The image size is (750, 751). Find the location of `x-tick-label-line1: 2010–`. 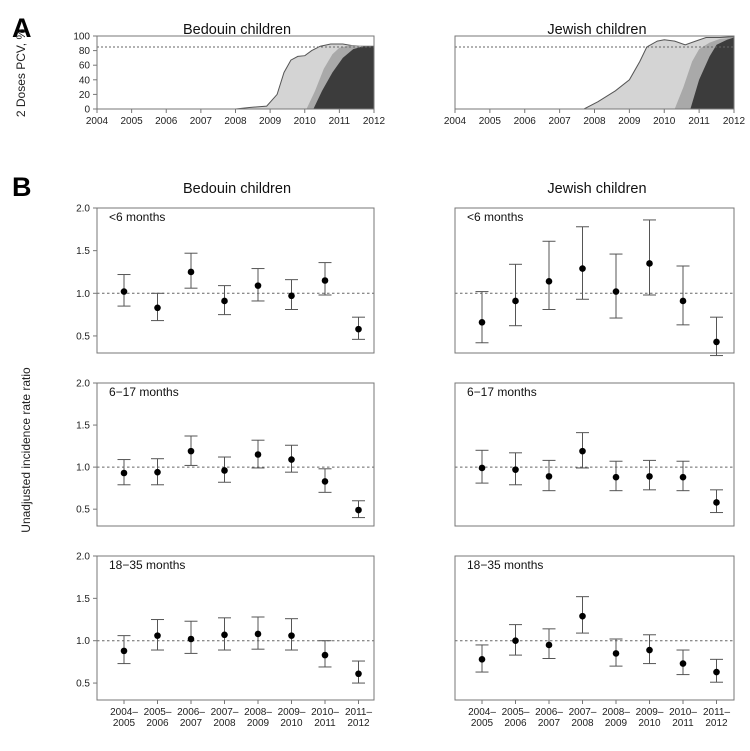

x-tick-label-line1: 2010– is located at coordinates (683, 712).